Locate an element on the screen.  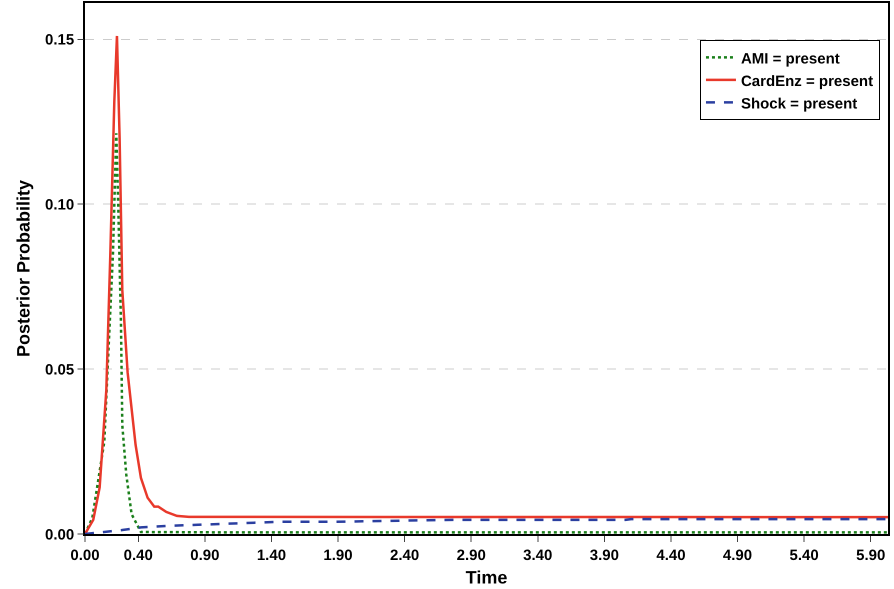
y-axis-title: Posterior Probability is located at coordinates (24, 269).